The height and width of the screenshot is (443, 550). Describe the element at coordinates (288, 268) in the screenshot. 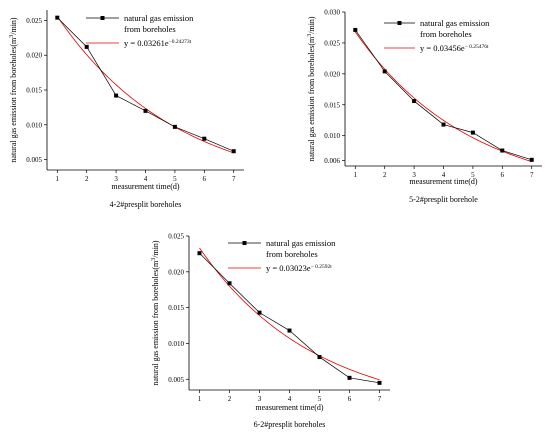

I see `legend-fit-equation: y = 0.03023e` at that location.